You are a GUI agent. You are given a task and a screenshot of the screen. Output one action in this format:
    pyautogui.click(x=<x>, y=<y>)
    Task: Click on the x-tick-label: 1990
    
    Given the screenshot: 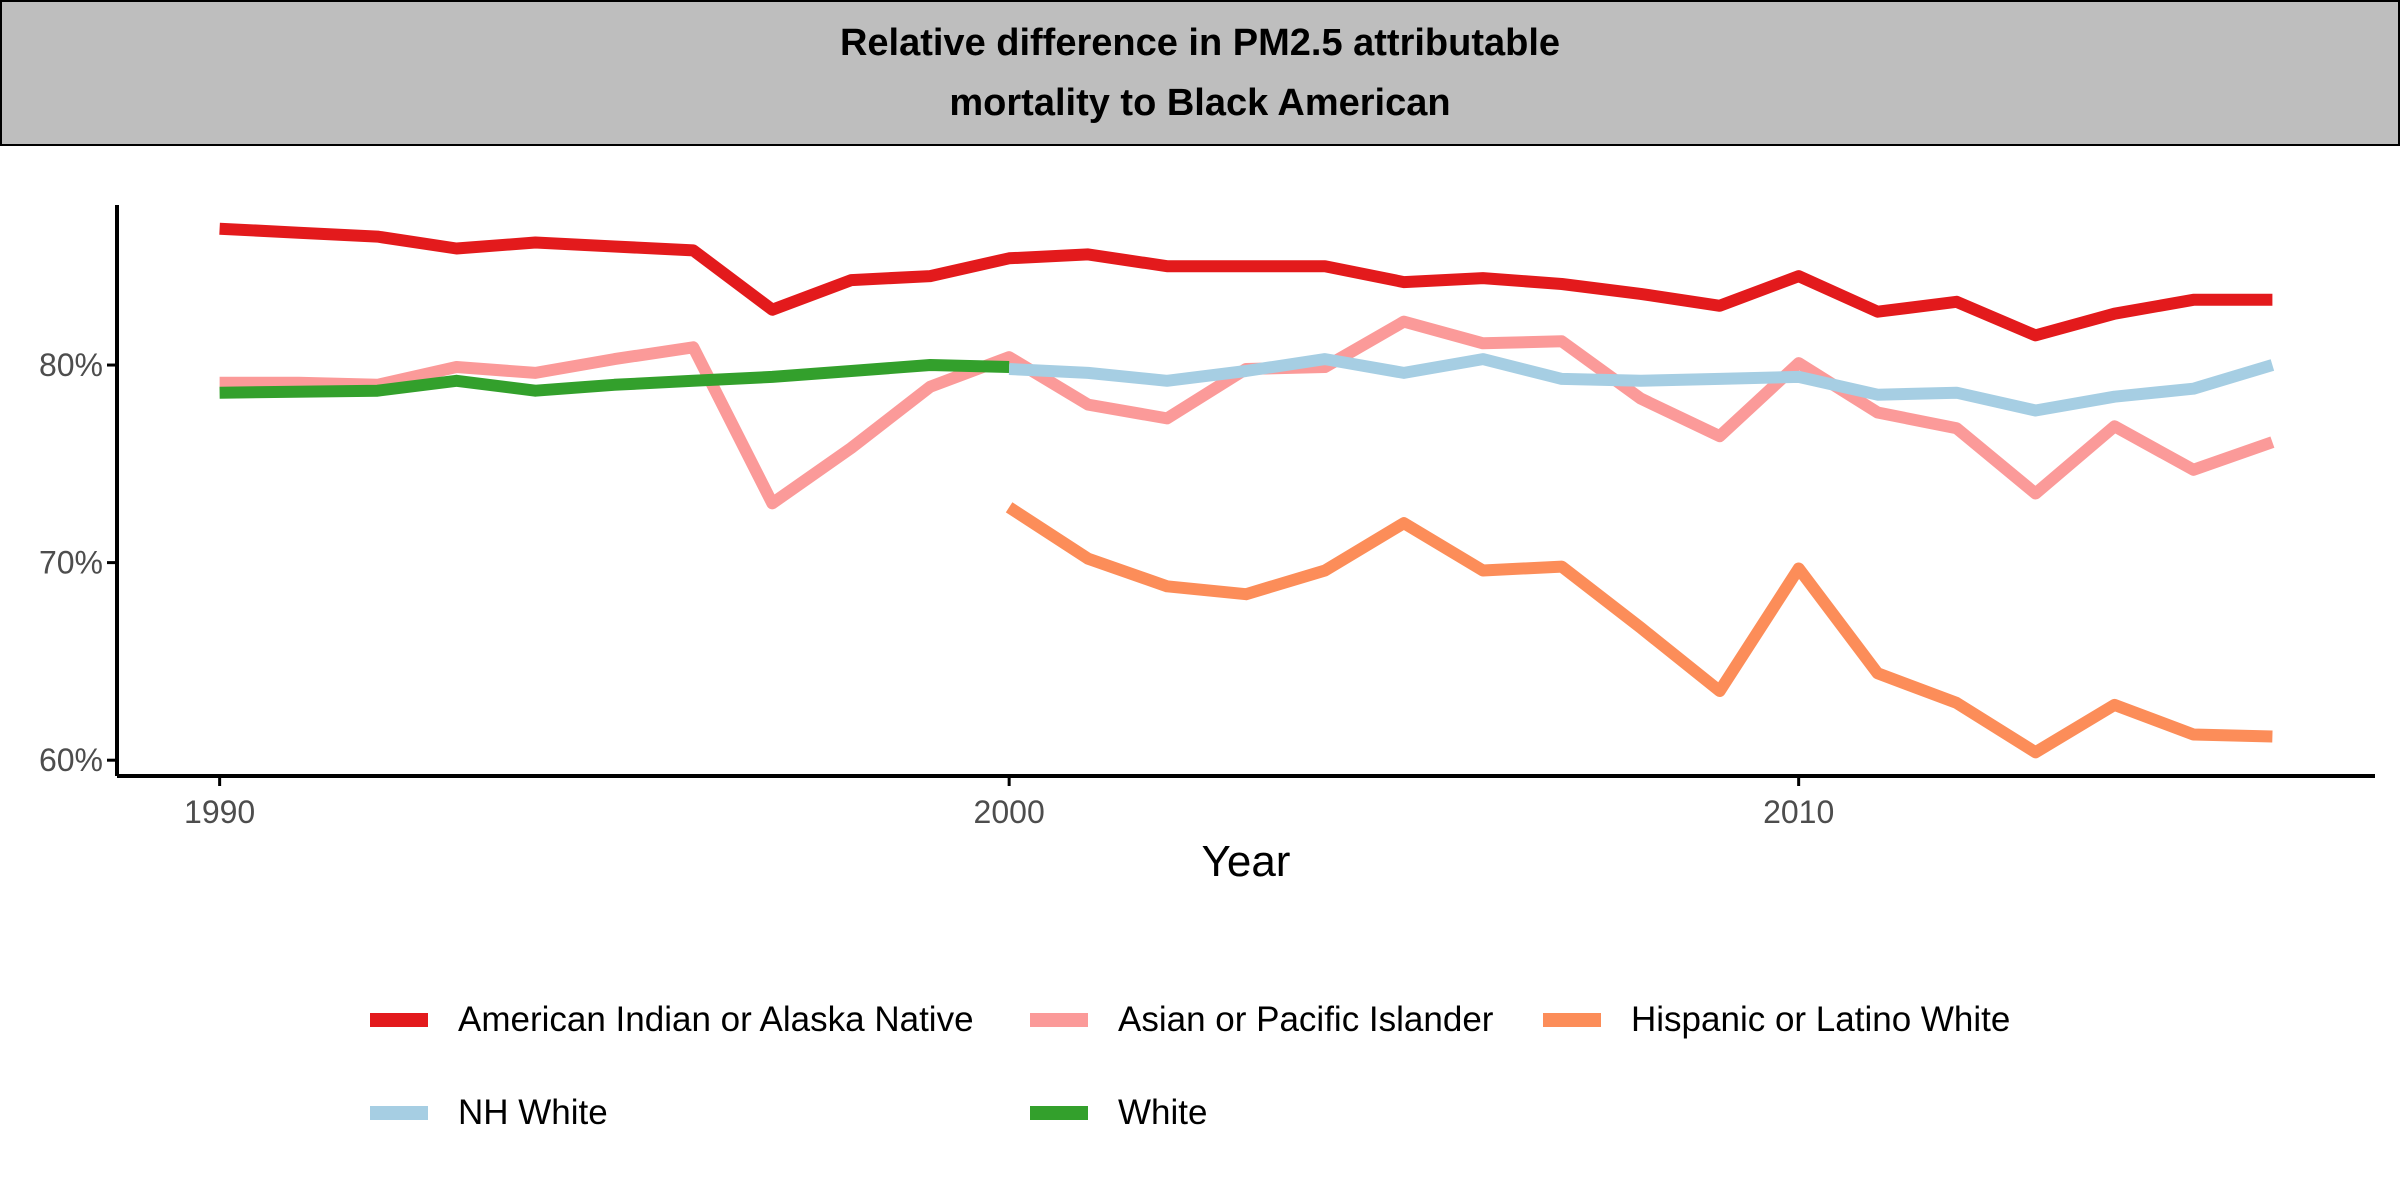 What is the action you would take?
    pyautogui.click(x=219, y=812)
    